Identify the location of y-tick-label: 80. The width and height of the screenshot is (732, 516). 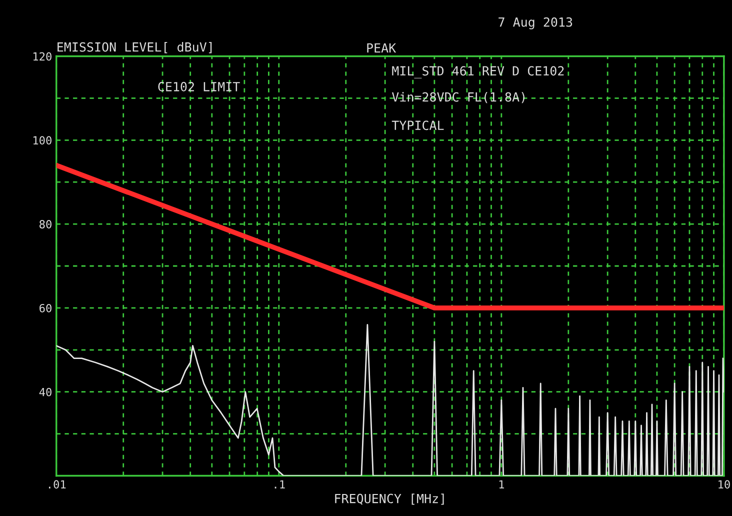
(46, 224).